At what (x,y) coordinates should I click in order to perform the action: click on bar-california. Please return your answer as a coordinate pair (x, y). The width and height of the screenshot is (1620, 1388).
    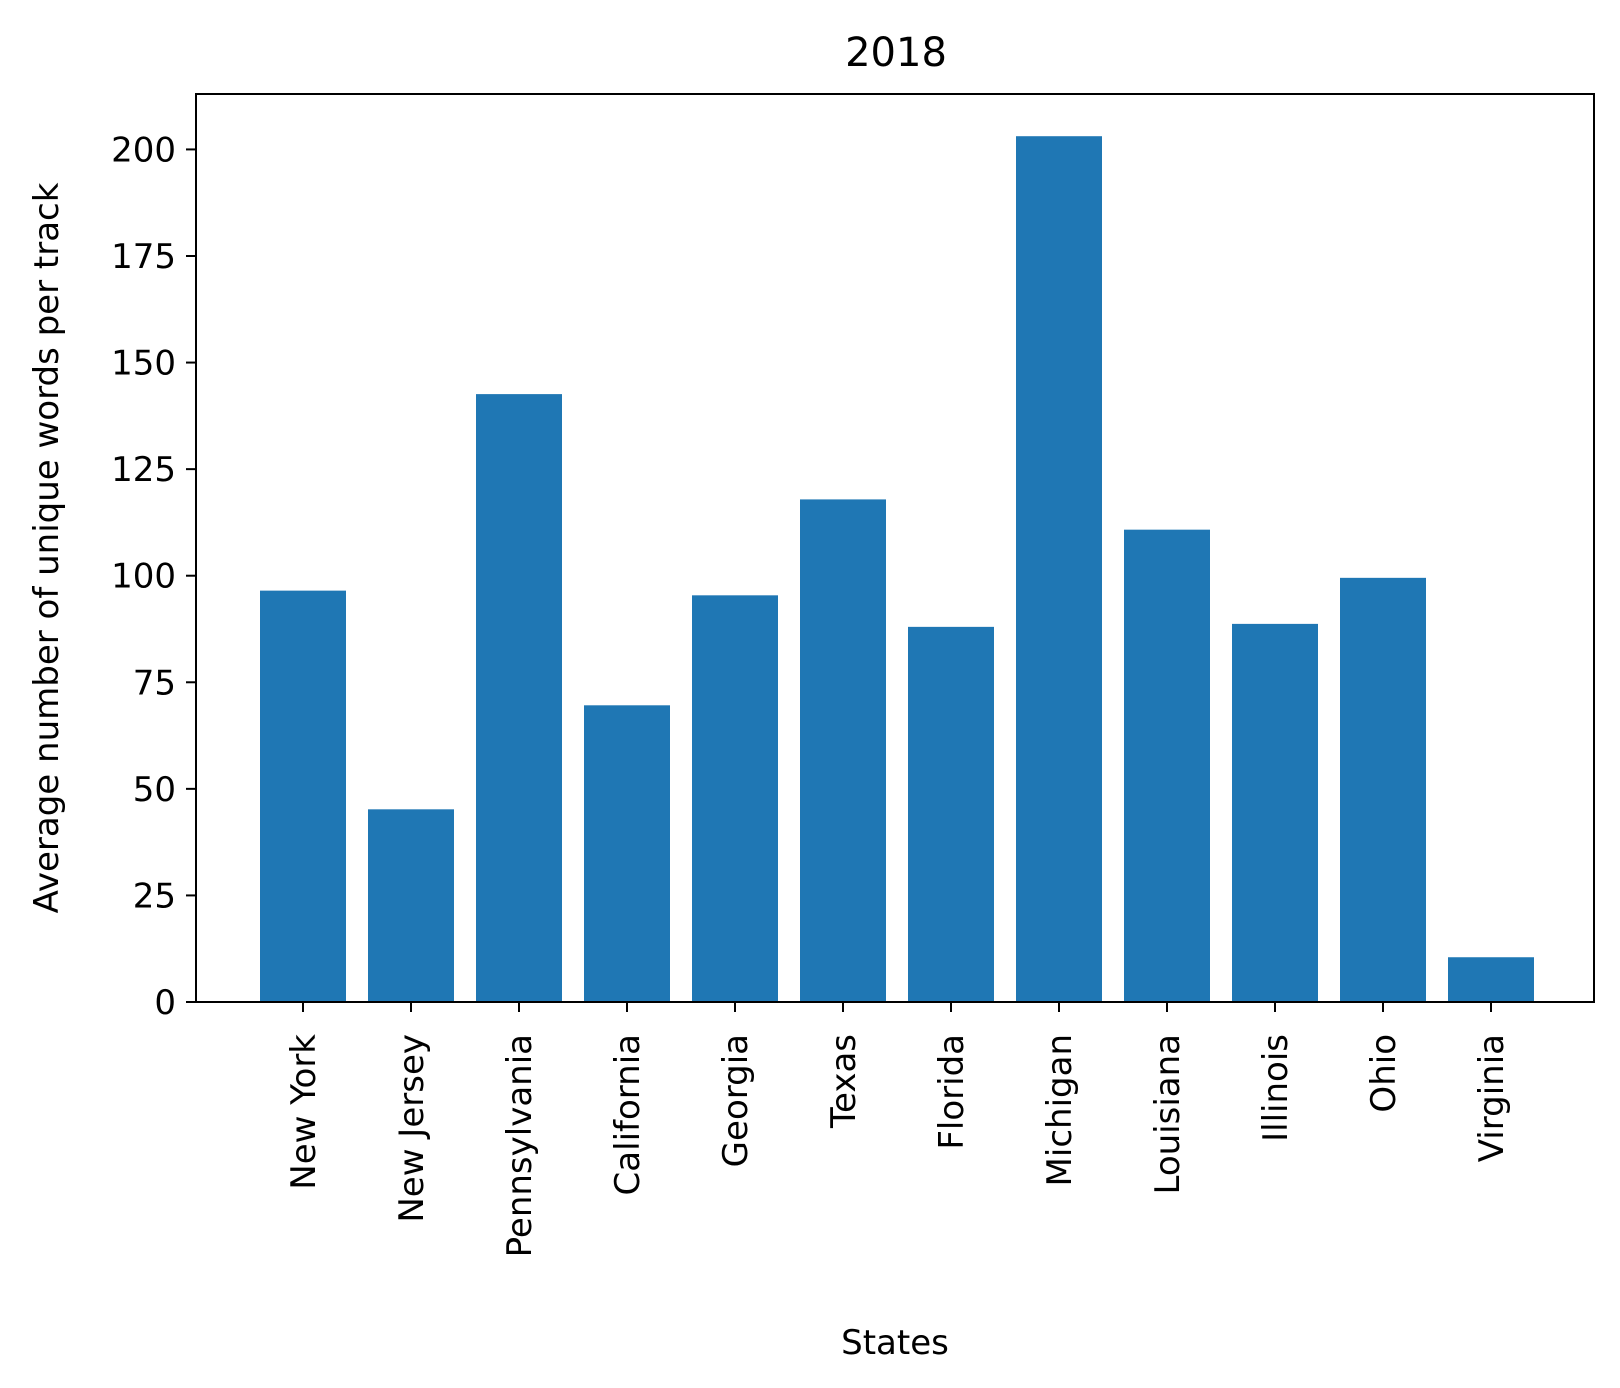
    Looking at the image, I should click on (627, 853).